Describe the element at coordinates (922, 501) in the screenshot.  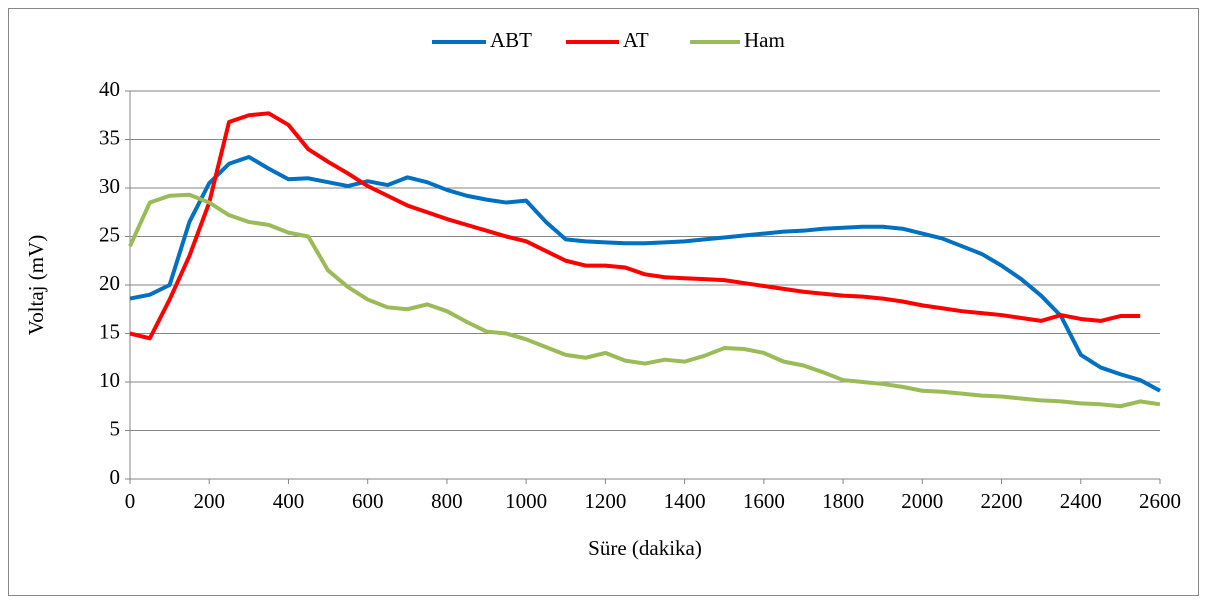
I see `x-tick-label: 2000` at that location.